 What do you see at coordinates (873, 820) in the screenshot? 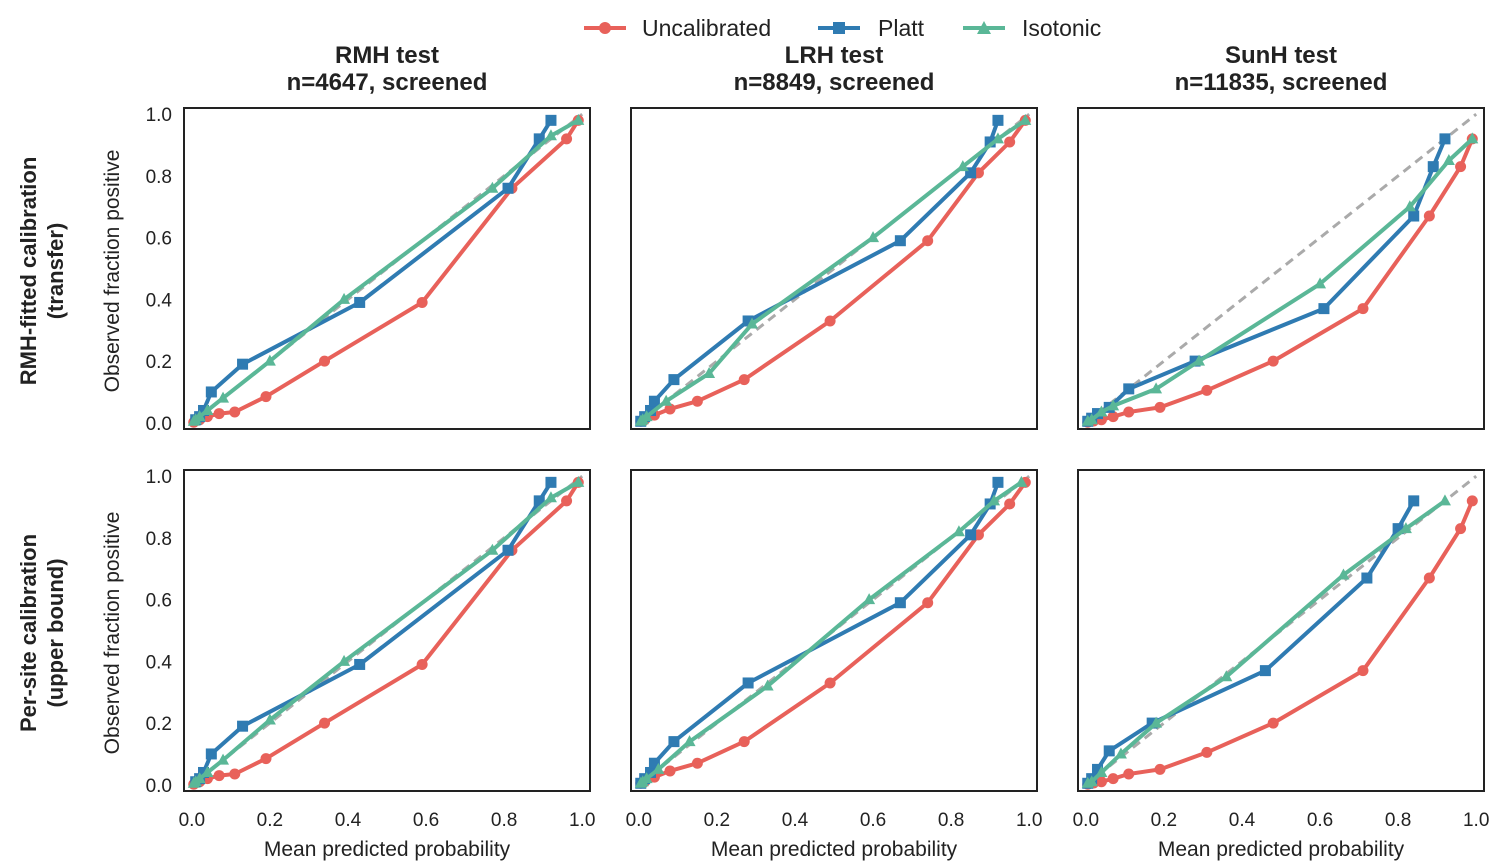
I see `panel-r2-lrh-x-tick-label: 0.6` at bounding box center [873, 820].